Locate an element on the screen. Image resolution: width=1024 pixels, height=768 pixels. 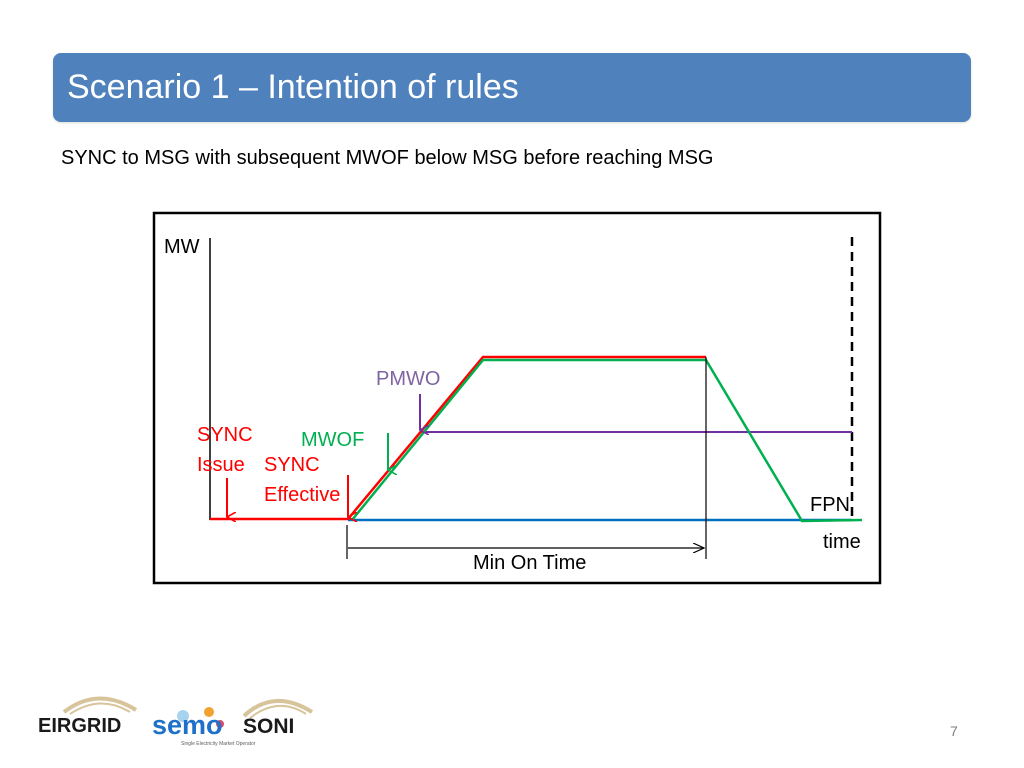
fpn-label: FPN is located at coordinates (830, 505).